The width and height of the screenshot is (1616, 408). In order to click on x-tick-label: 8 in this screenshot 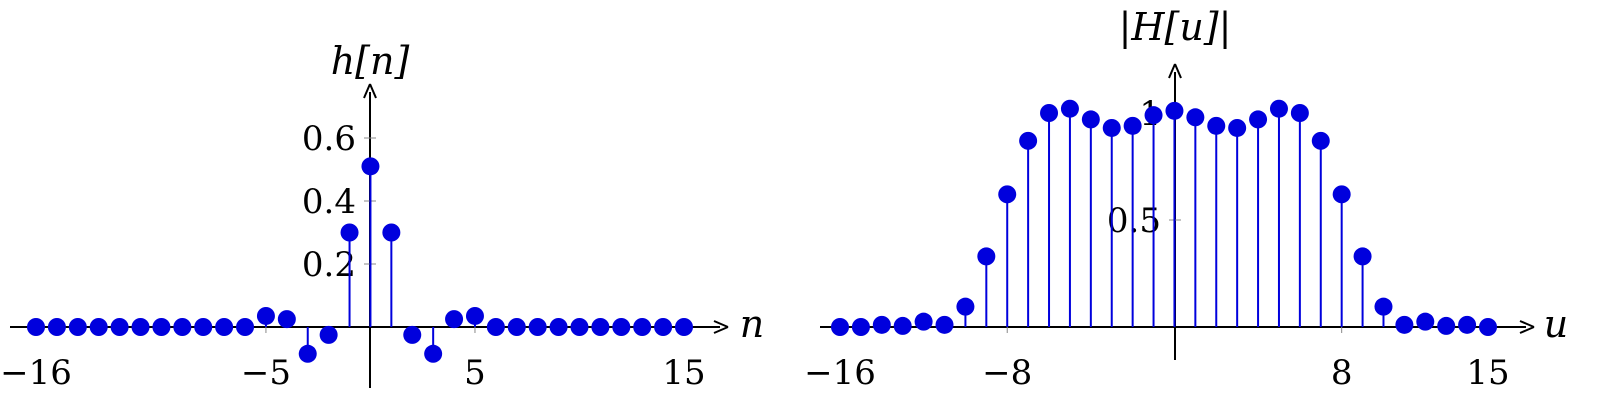, I will do `click(1342, 373)`.